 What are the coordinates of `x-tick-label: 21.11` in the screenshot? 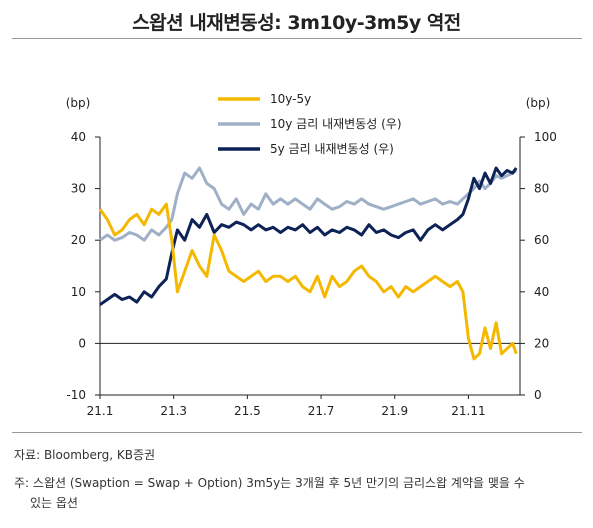 It's located at (468, 411).